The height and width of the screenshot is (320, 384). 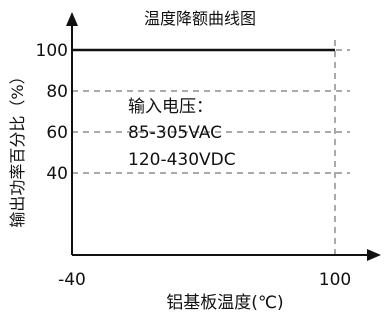 What do you see at coordinates (335, 280) in the screenshot?
I see `x-tick-label-100: 100` at bounding box center [335, 280].